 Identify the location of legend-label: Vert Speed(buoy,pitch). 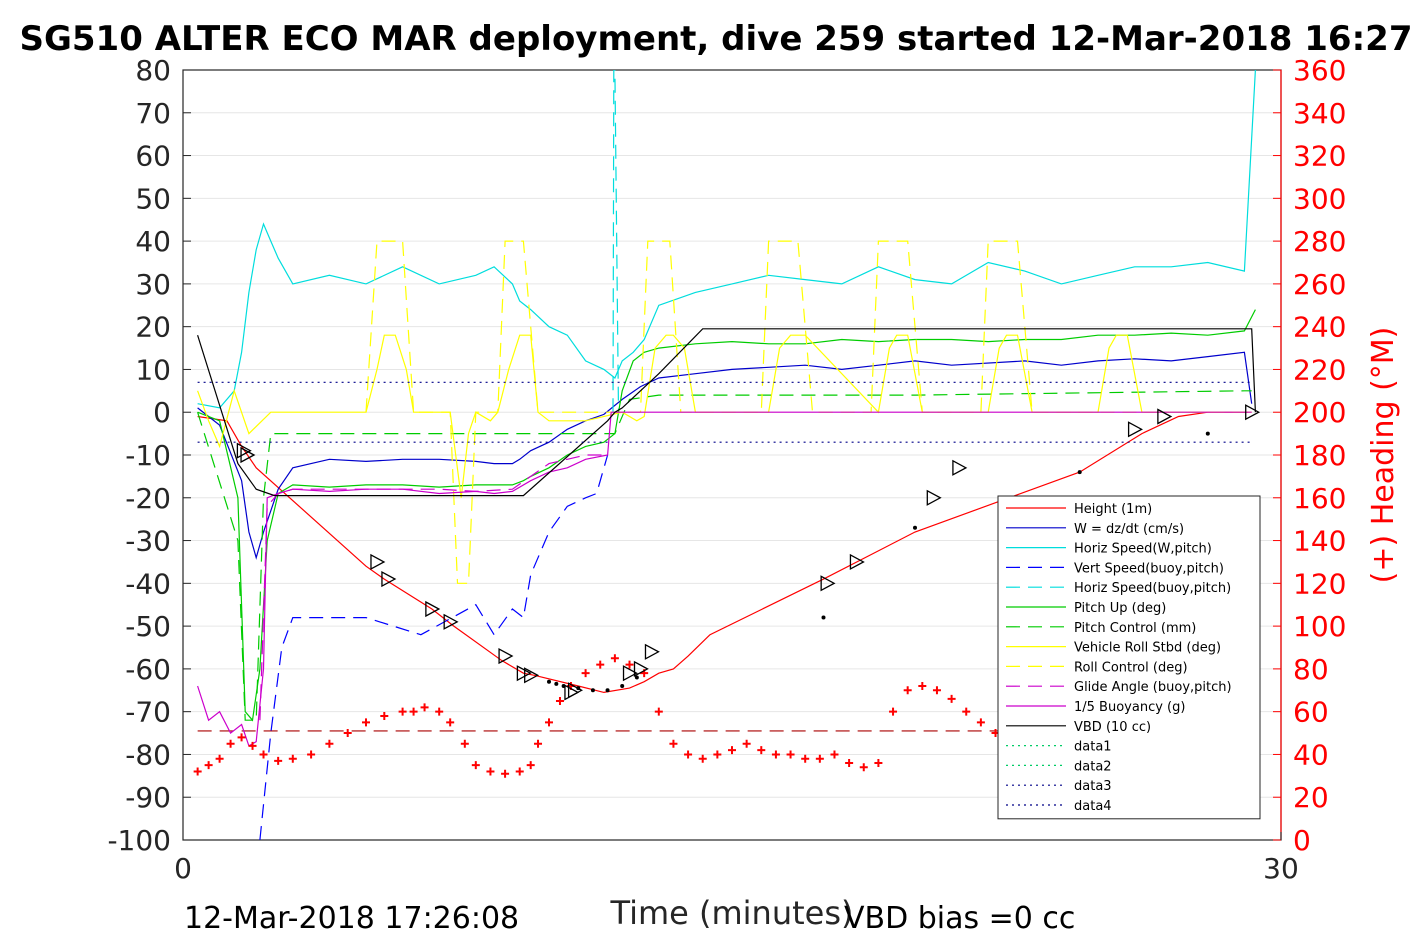
(1149, 568).